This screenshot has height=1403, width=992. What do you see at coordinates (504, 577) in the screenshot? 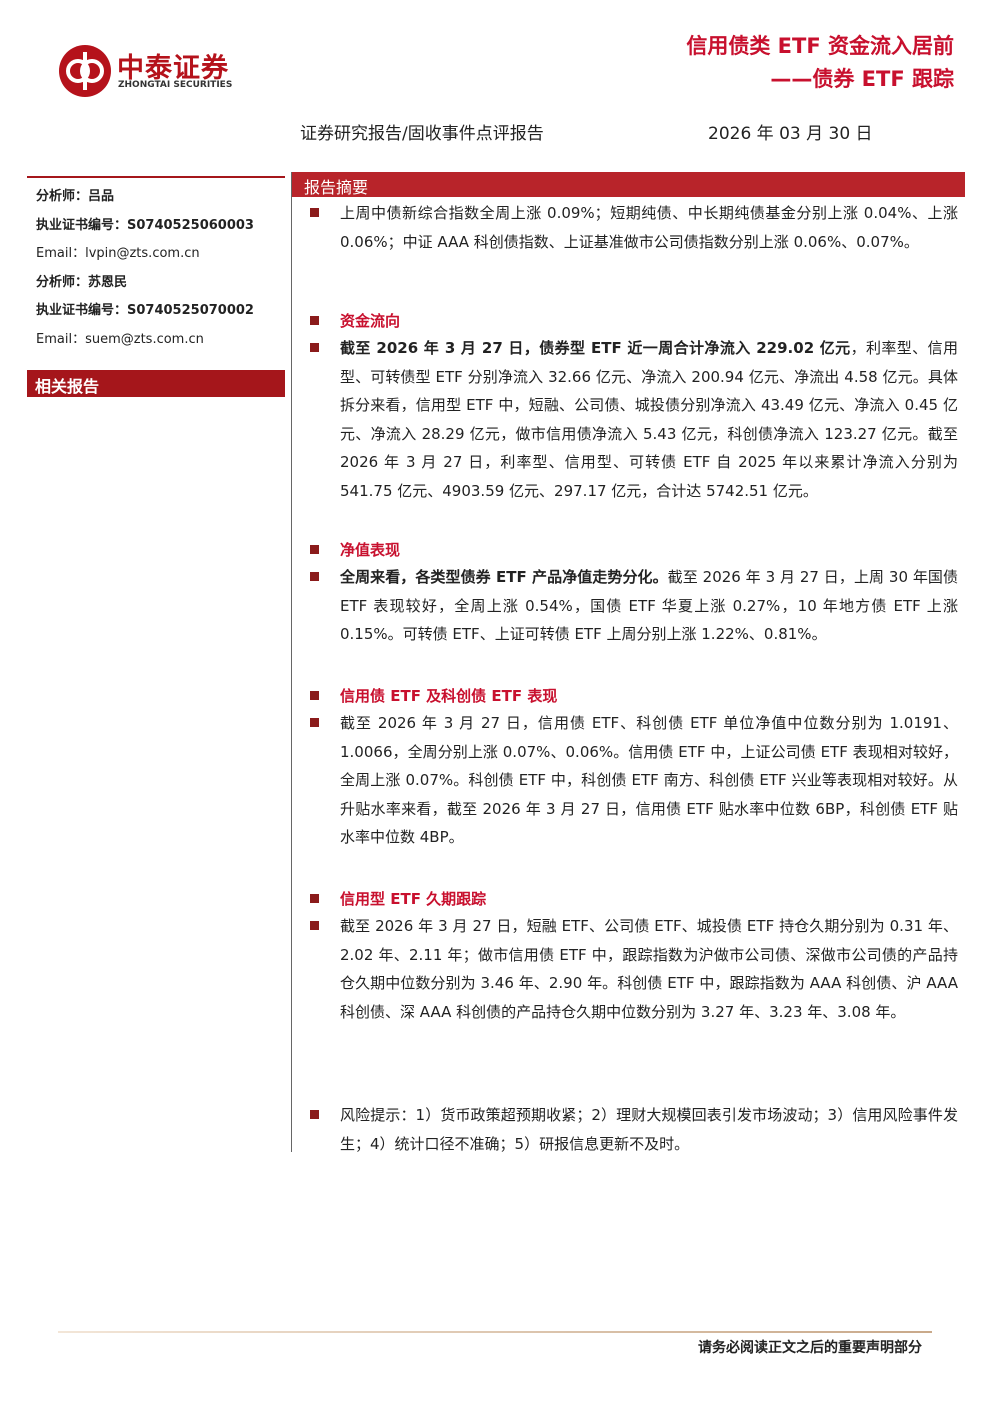
I see `paragraph-lead: 全周来看，各类型债券 ETF 产品净值走势分化。` at bounding box center [504, 577].